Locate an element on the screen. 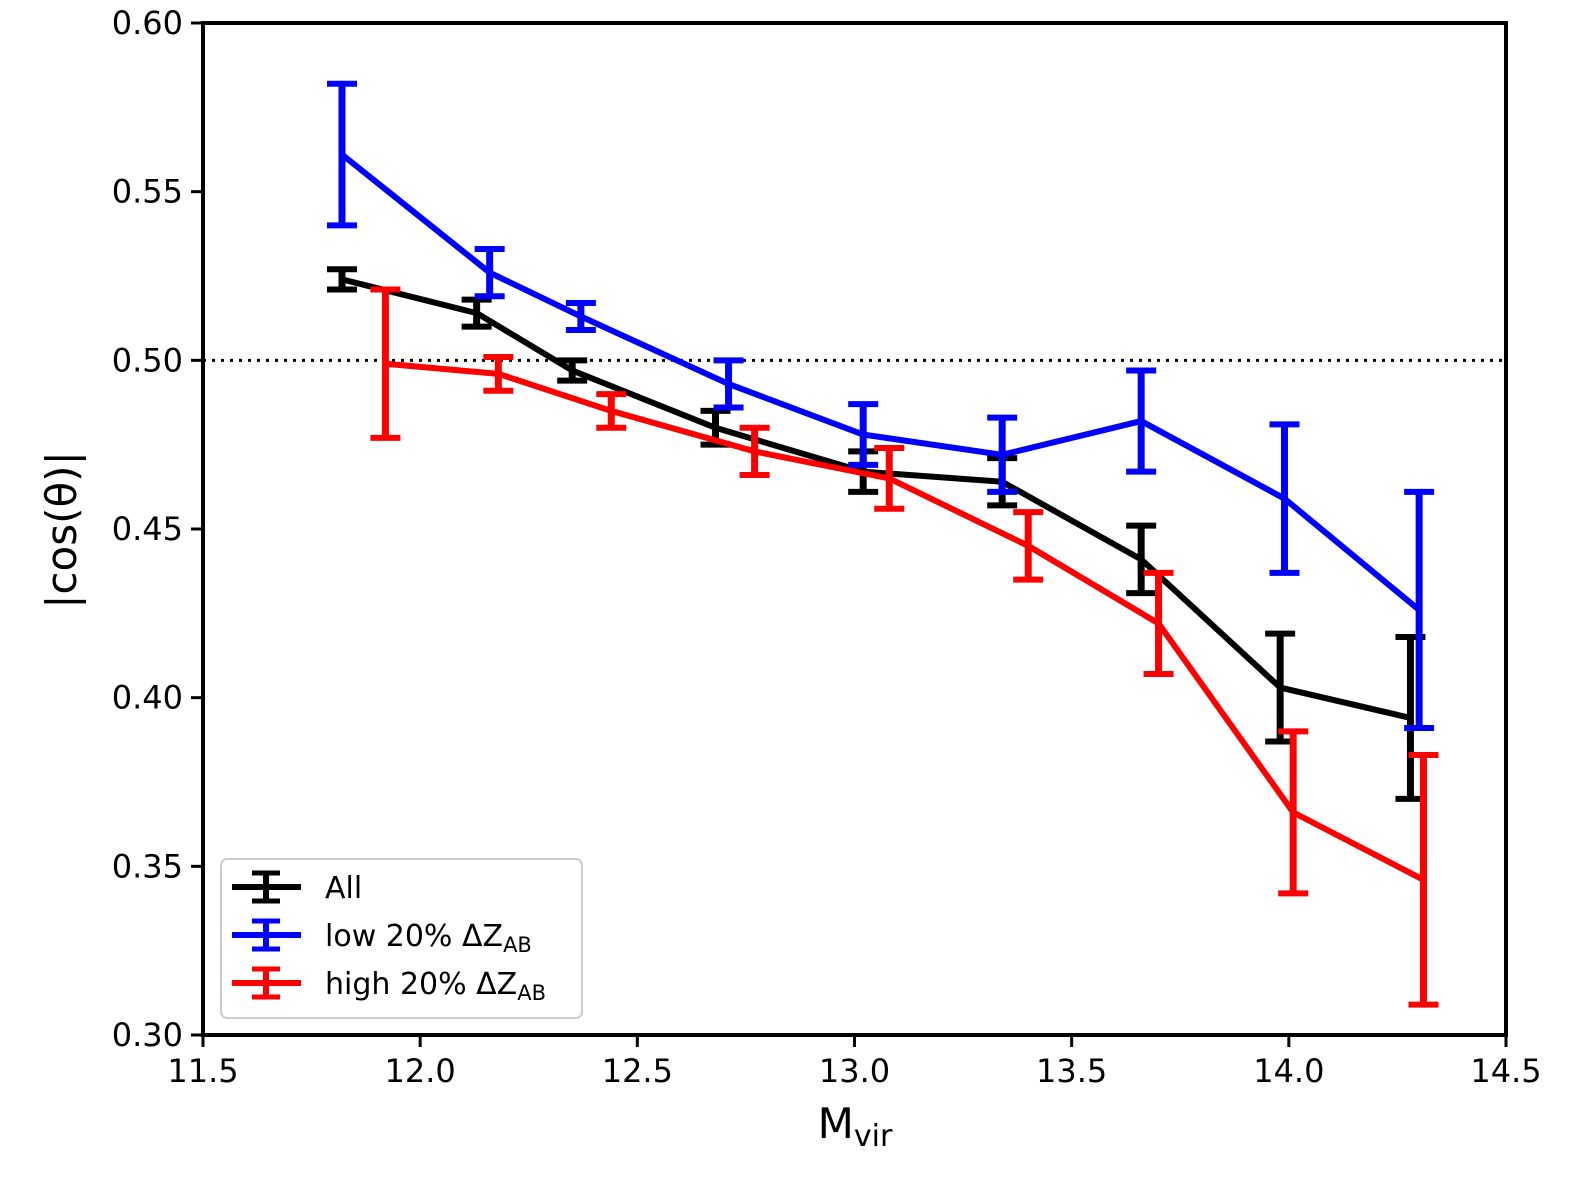  legend-label-text: low 20% ΔZ is located at coordinates (414, 936).